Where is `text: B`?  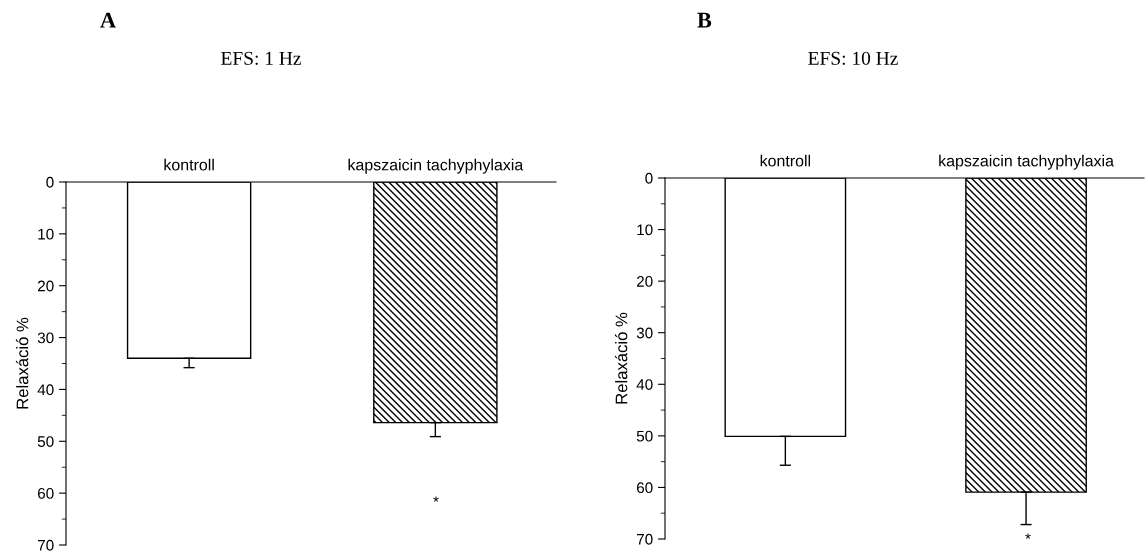 text: B is located at coordinates (704, 20).